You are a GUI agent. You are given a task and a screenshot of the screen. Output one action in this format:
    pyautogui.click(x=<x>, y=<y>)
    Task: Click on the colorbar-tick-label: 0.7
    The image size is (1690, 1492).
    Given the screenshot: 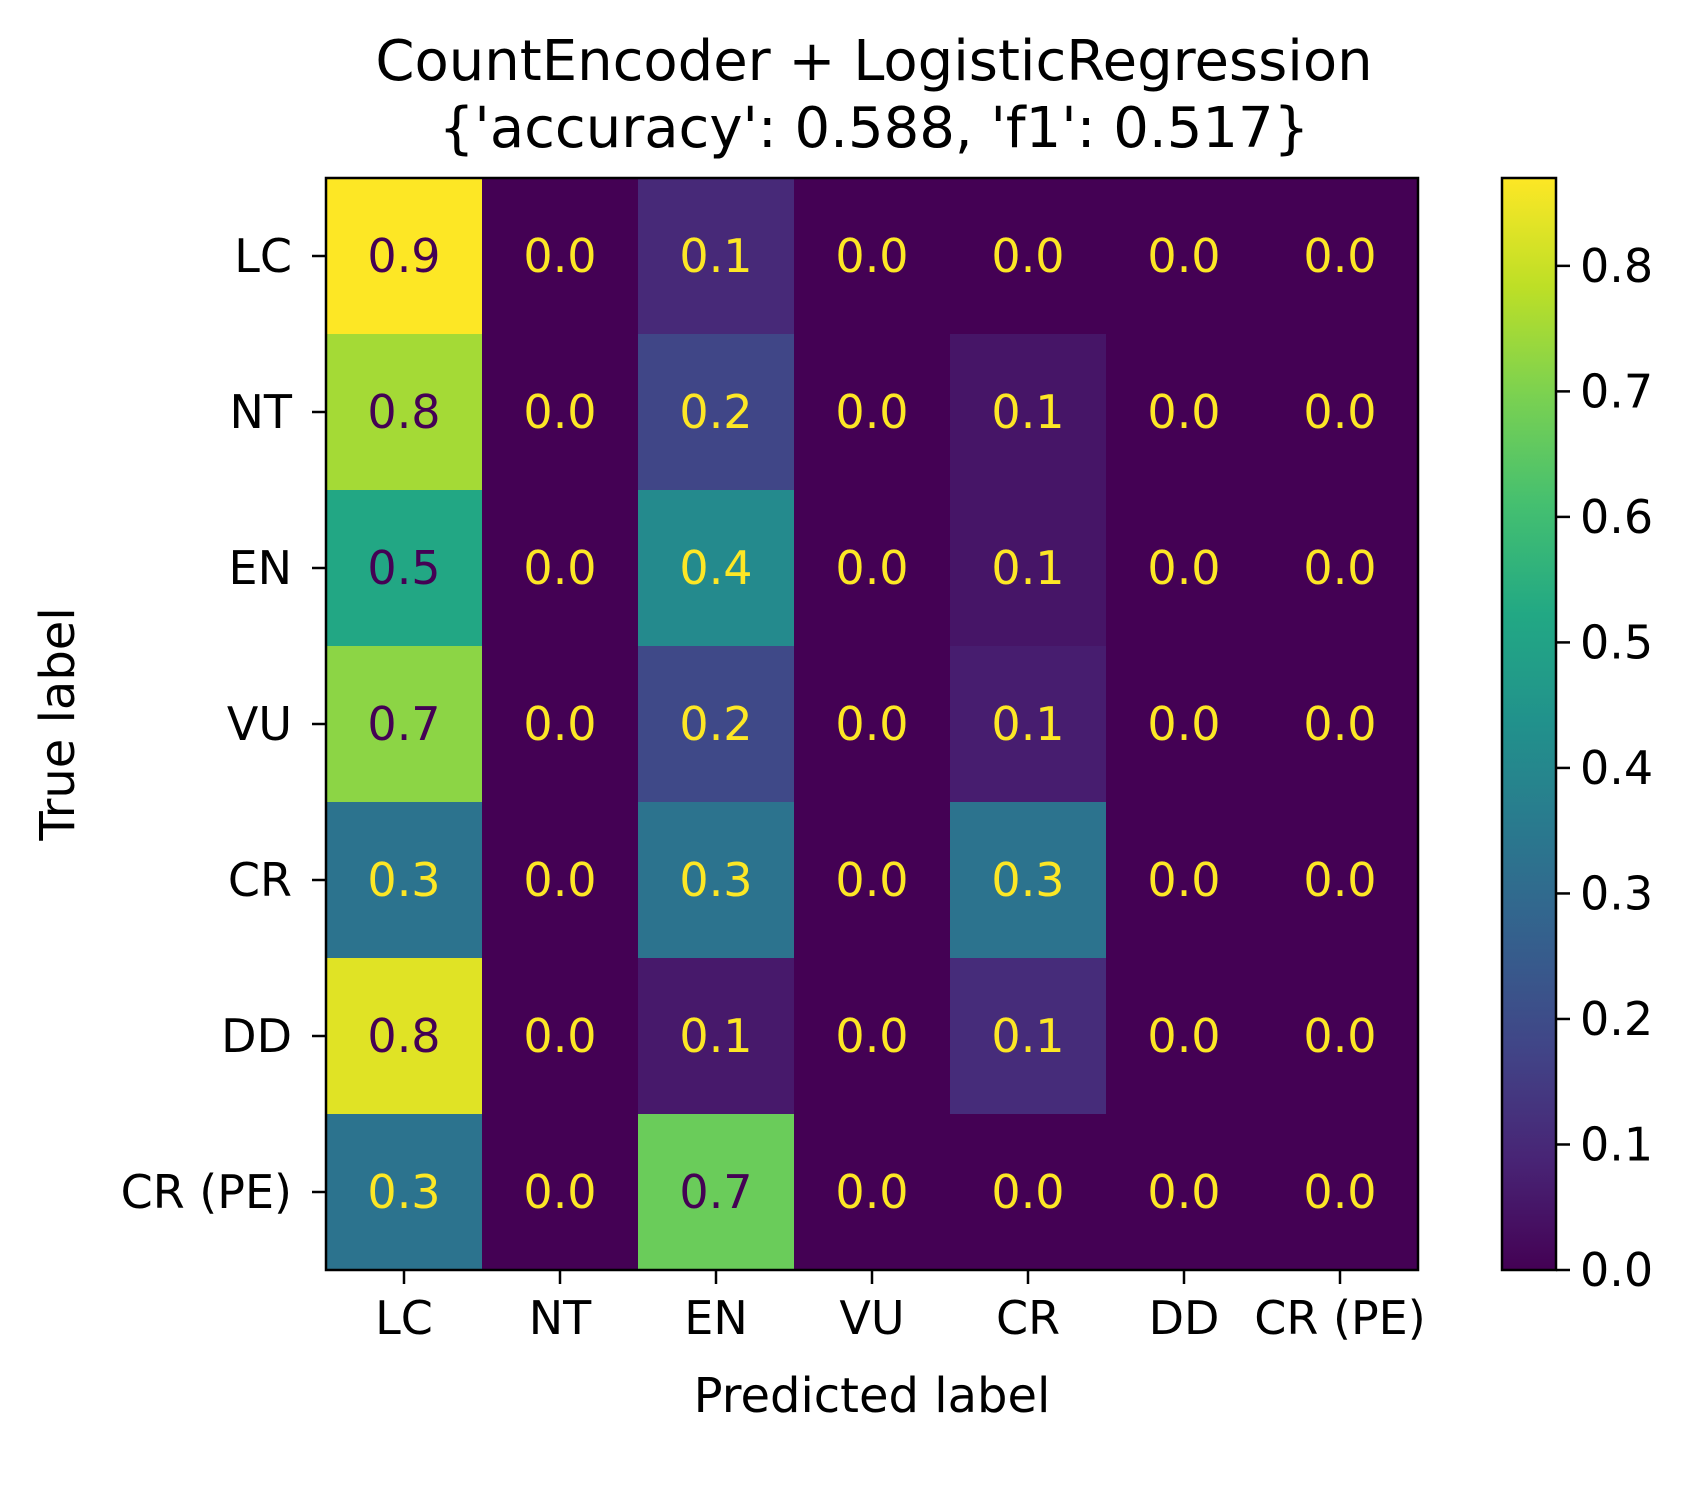 What is the action you would take?
    pyautogui.click(x=1616, y=391)
    